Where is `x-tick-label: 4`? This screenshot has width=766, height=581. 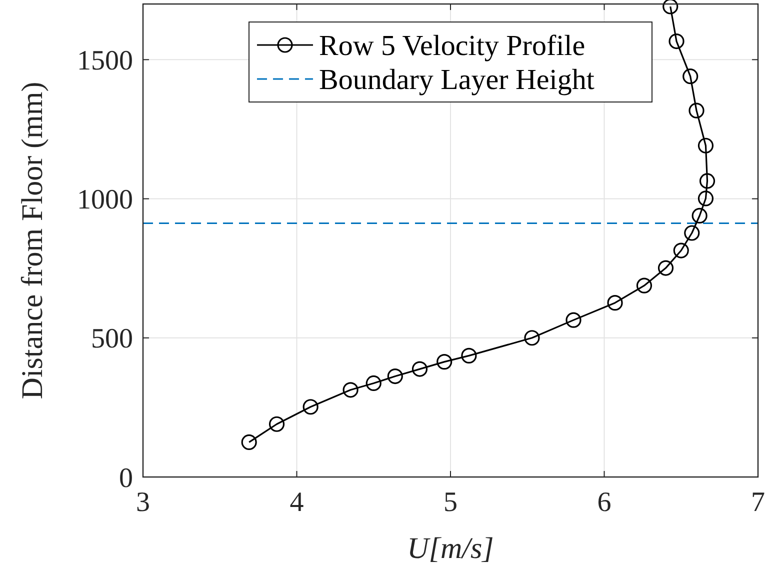 x-tick-label: 4 is located at coordinates (297, 502).